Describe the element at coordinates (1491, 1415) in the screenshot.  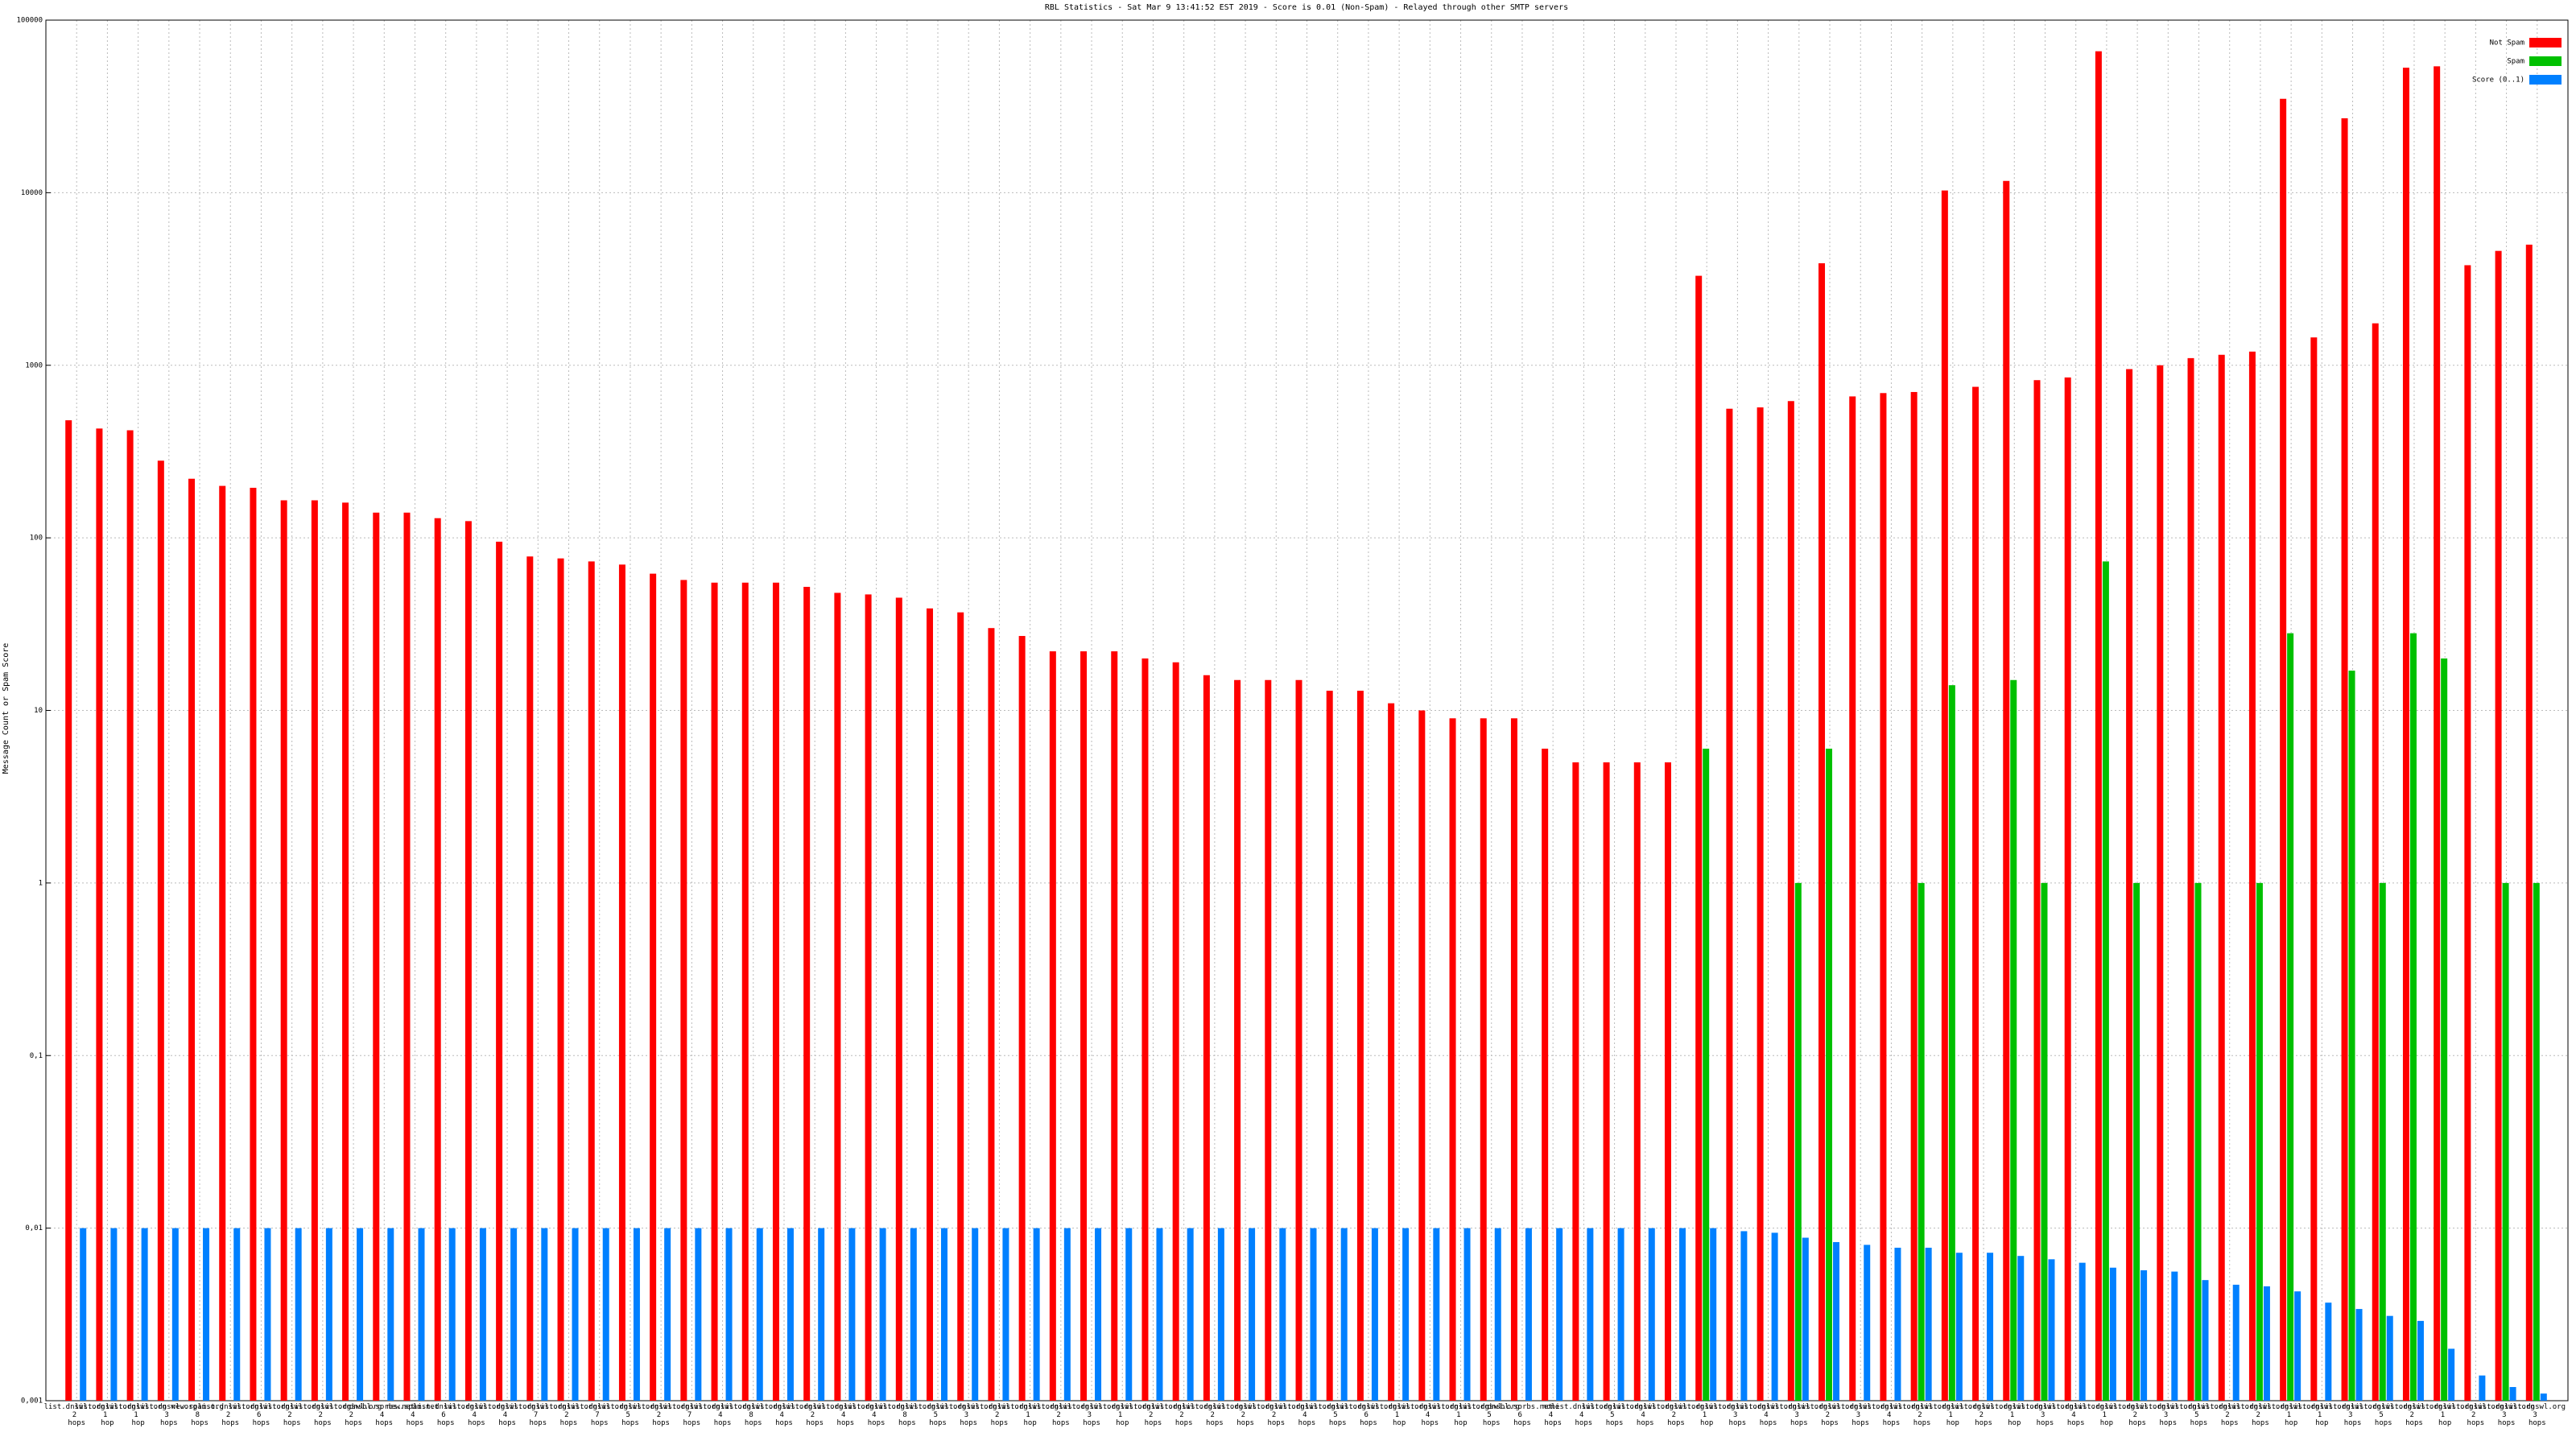
I see `x-tick-label: list.dnswl.org 5 hops` at that location.